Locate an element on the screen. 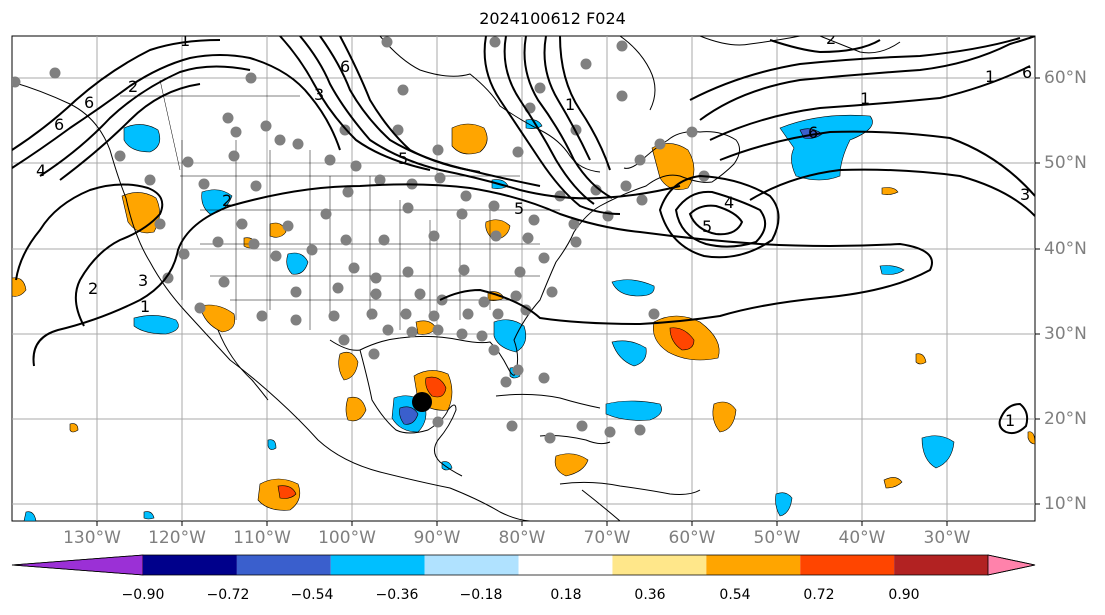 The height and width of the screenshot is (615, 1105). lon-label: 70°W is located at coordinates (607, 538).